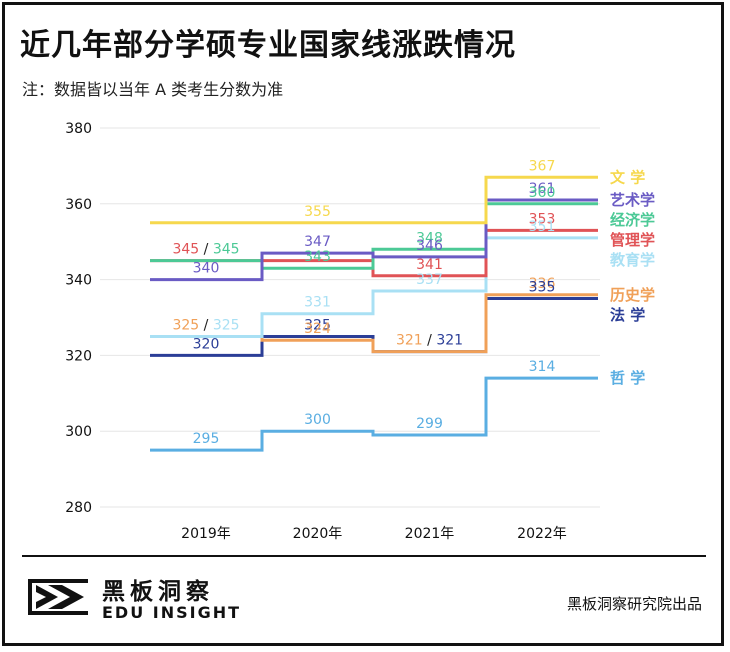 The height and width of the screenshot is (652, 730). I want to click on data-label: 341, so click(429, 265).